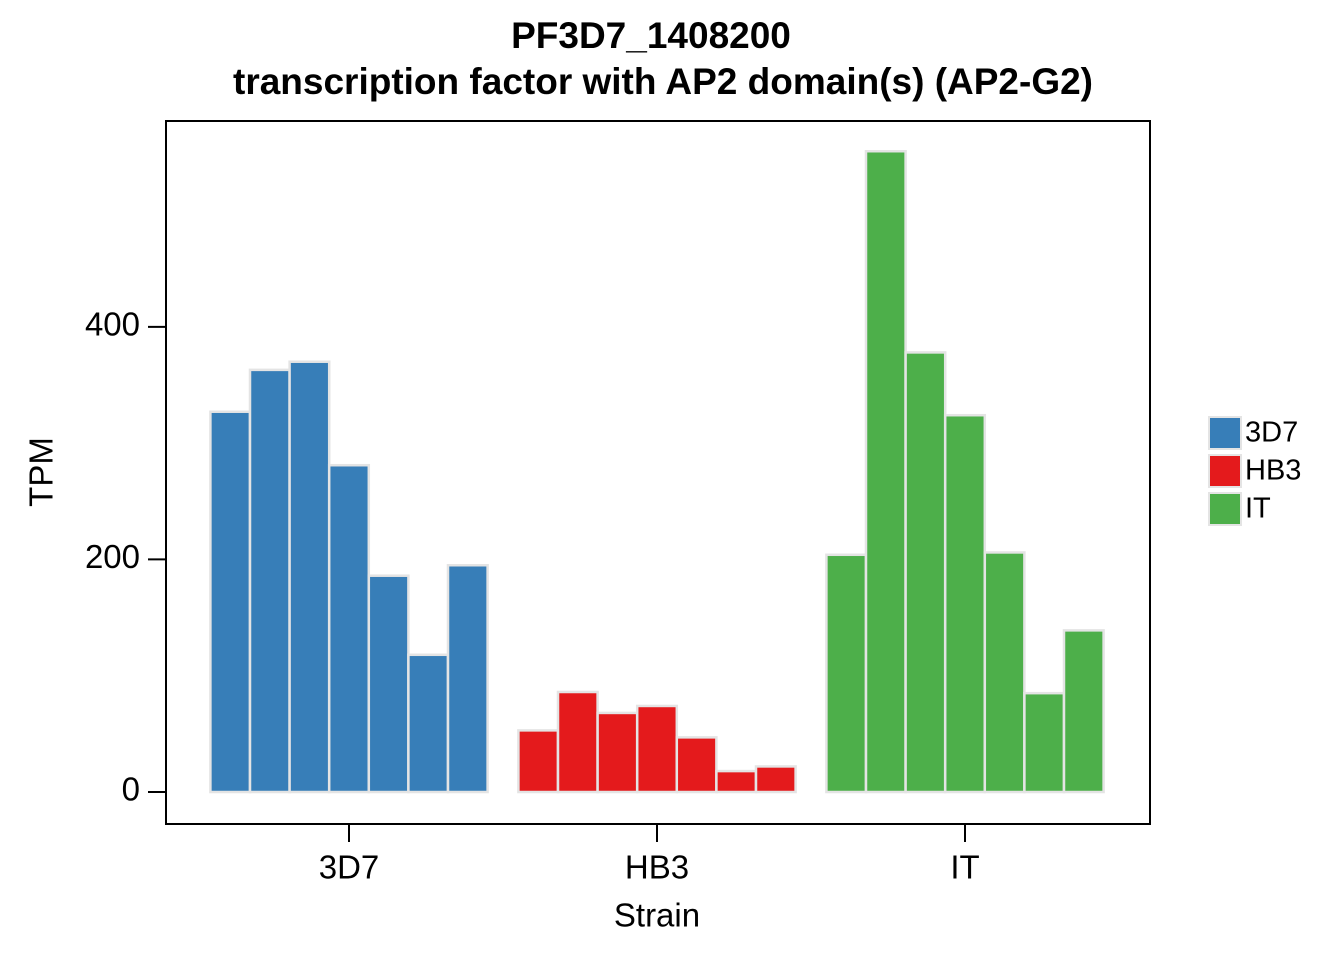  Describe the element at coordinates (1273, 471) in the screenshot. I see `legend-label: HB3` at that location.